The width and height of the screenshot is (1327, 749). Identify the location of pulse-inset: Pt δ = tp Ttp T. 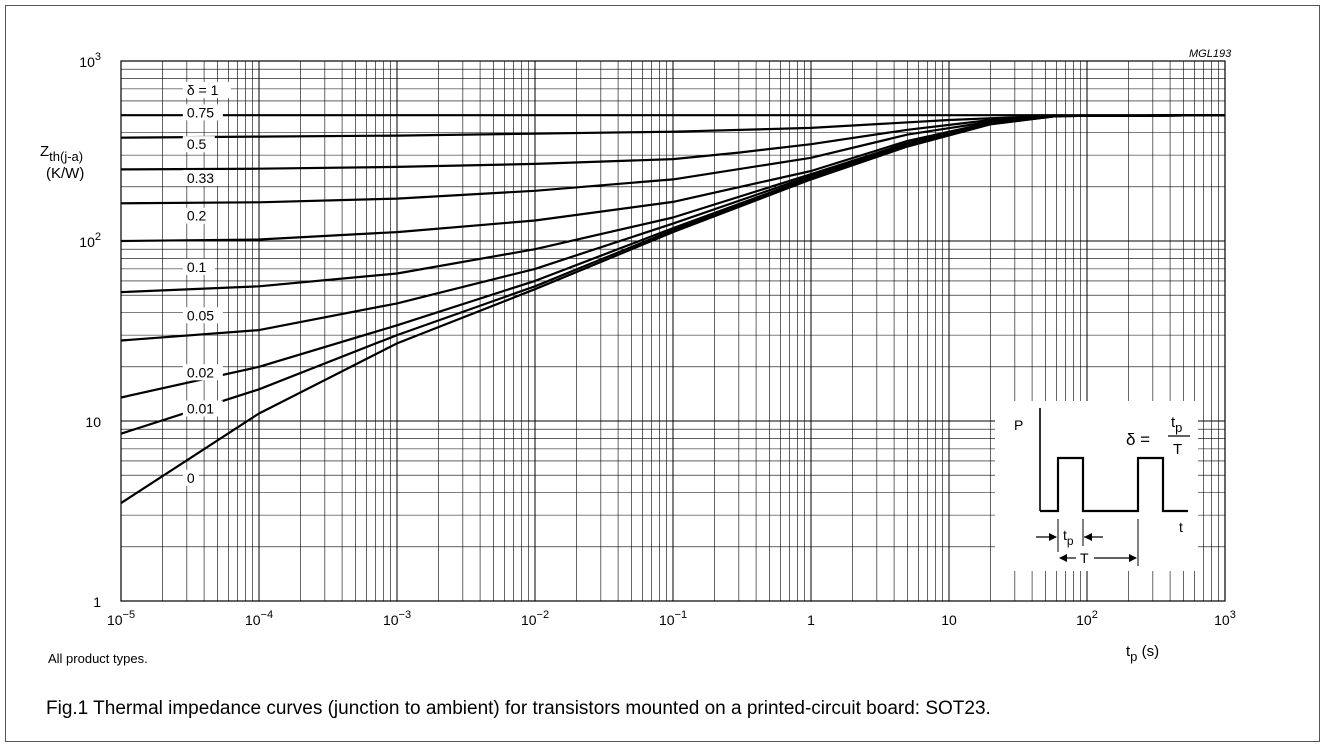
(1096, 486).